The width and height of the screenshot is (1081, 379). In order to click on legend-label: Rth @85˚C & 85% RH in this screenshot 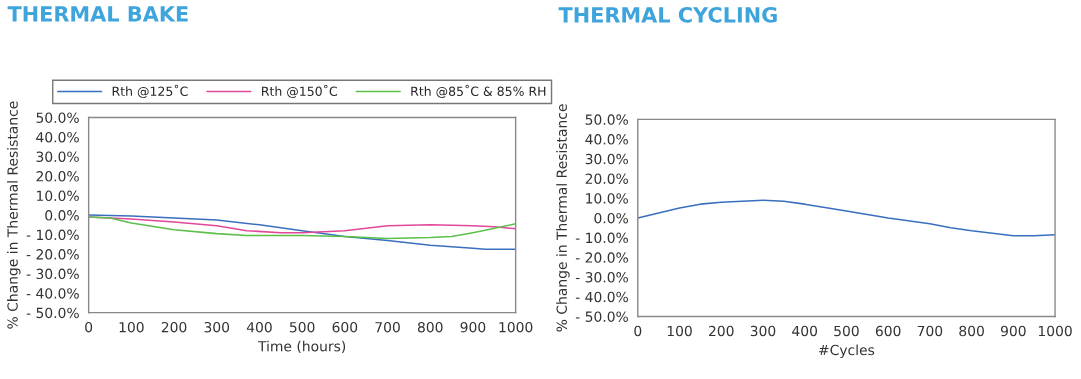, I will do `click(478, 91)`.